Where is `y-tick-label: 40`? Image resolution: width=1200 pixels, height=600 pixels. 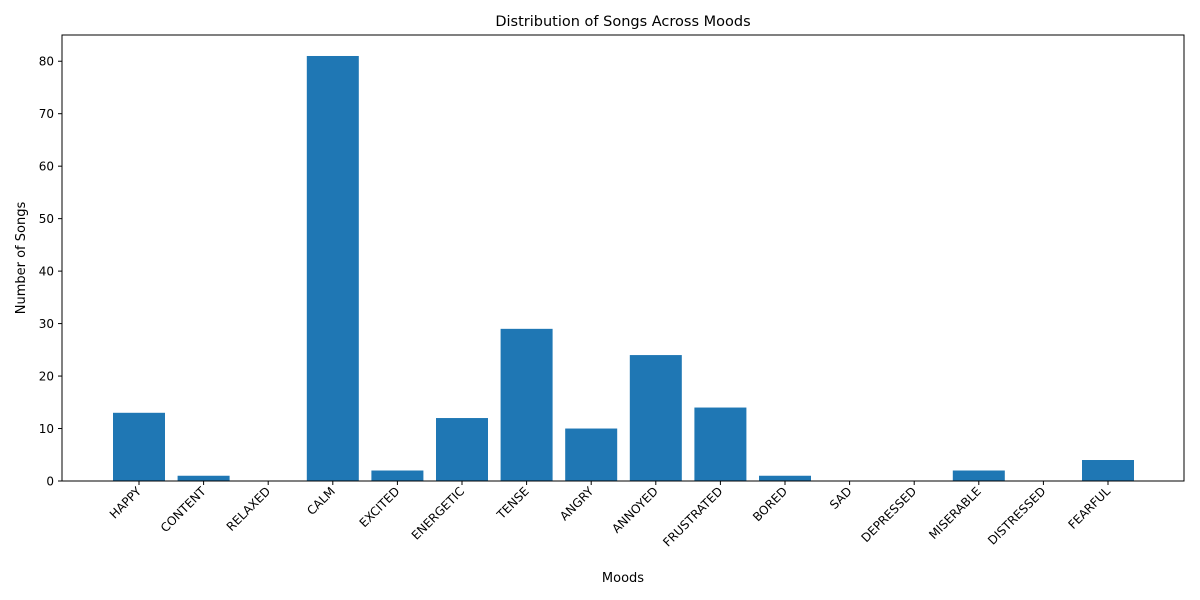
y-tick-label: 40 is located at coordinates (46, 272).